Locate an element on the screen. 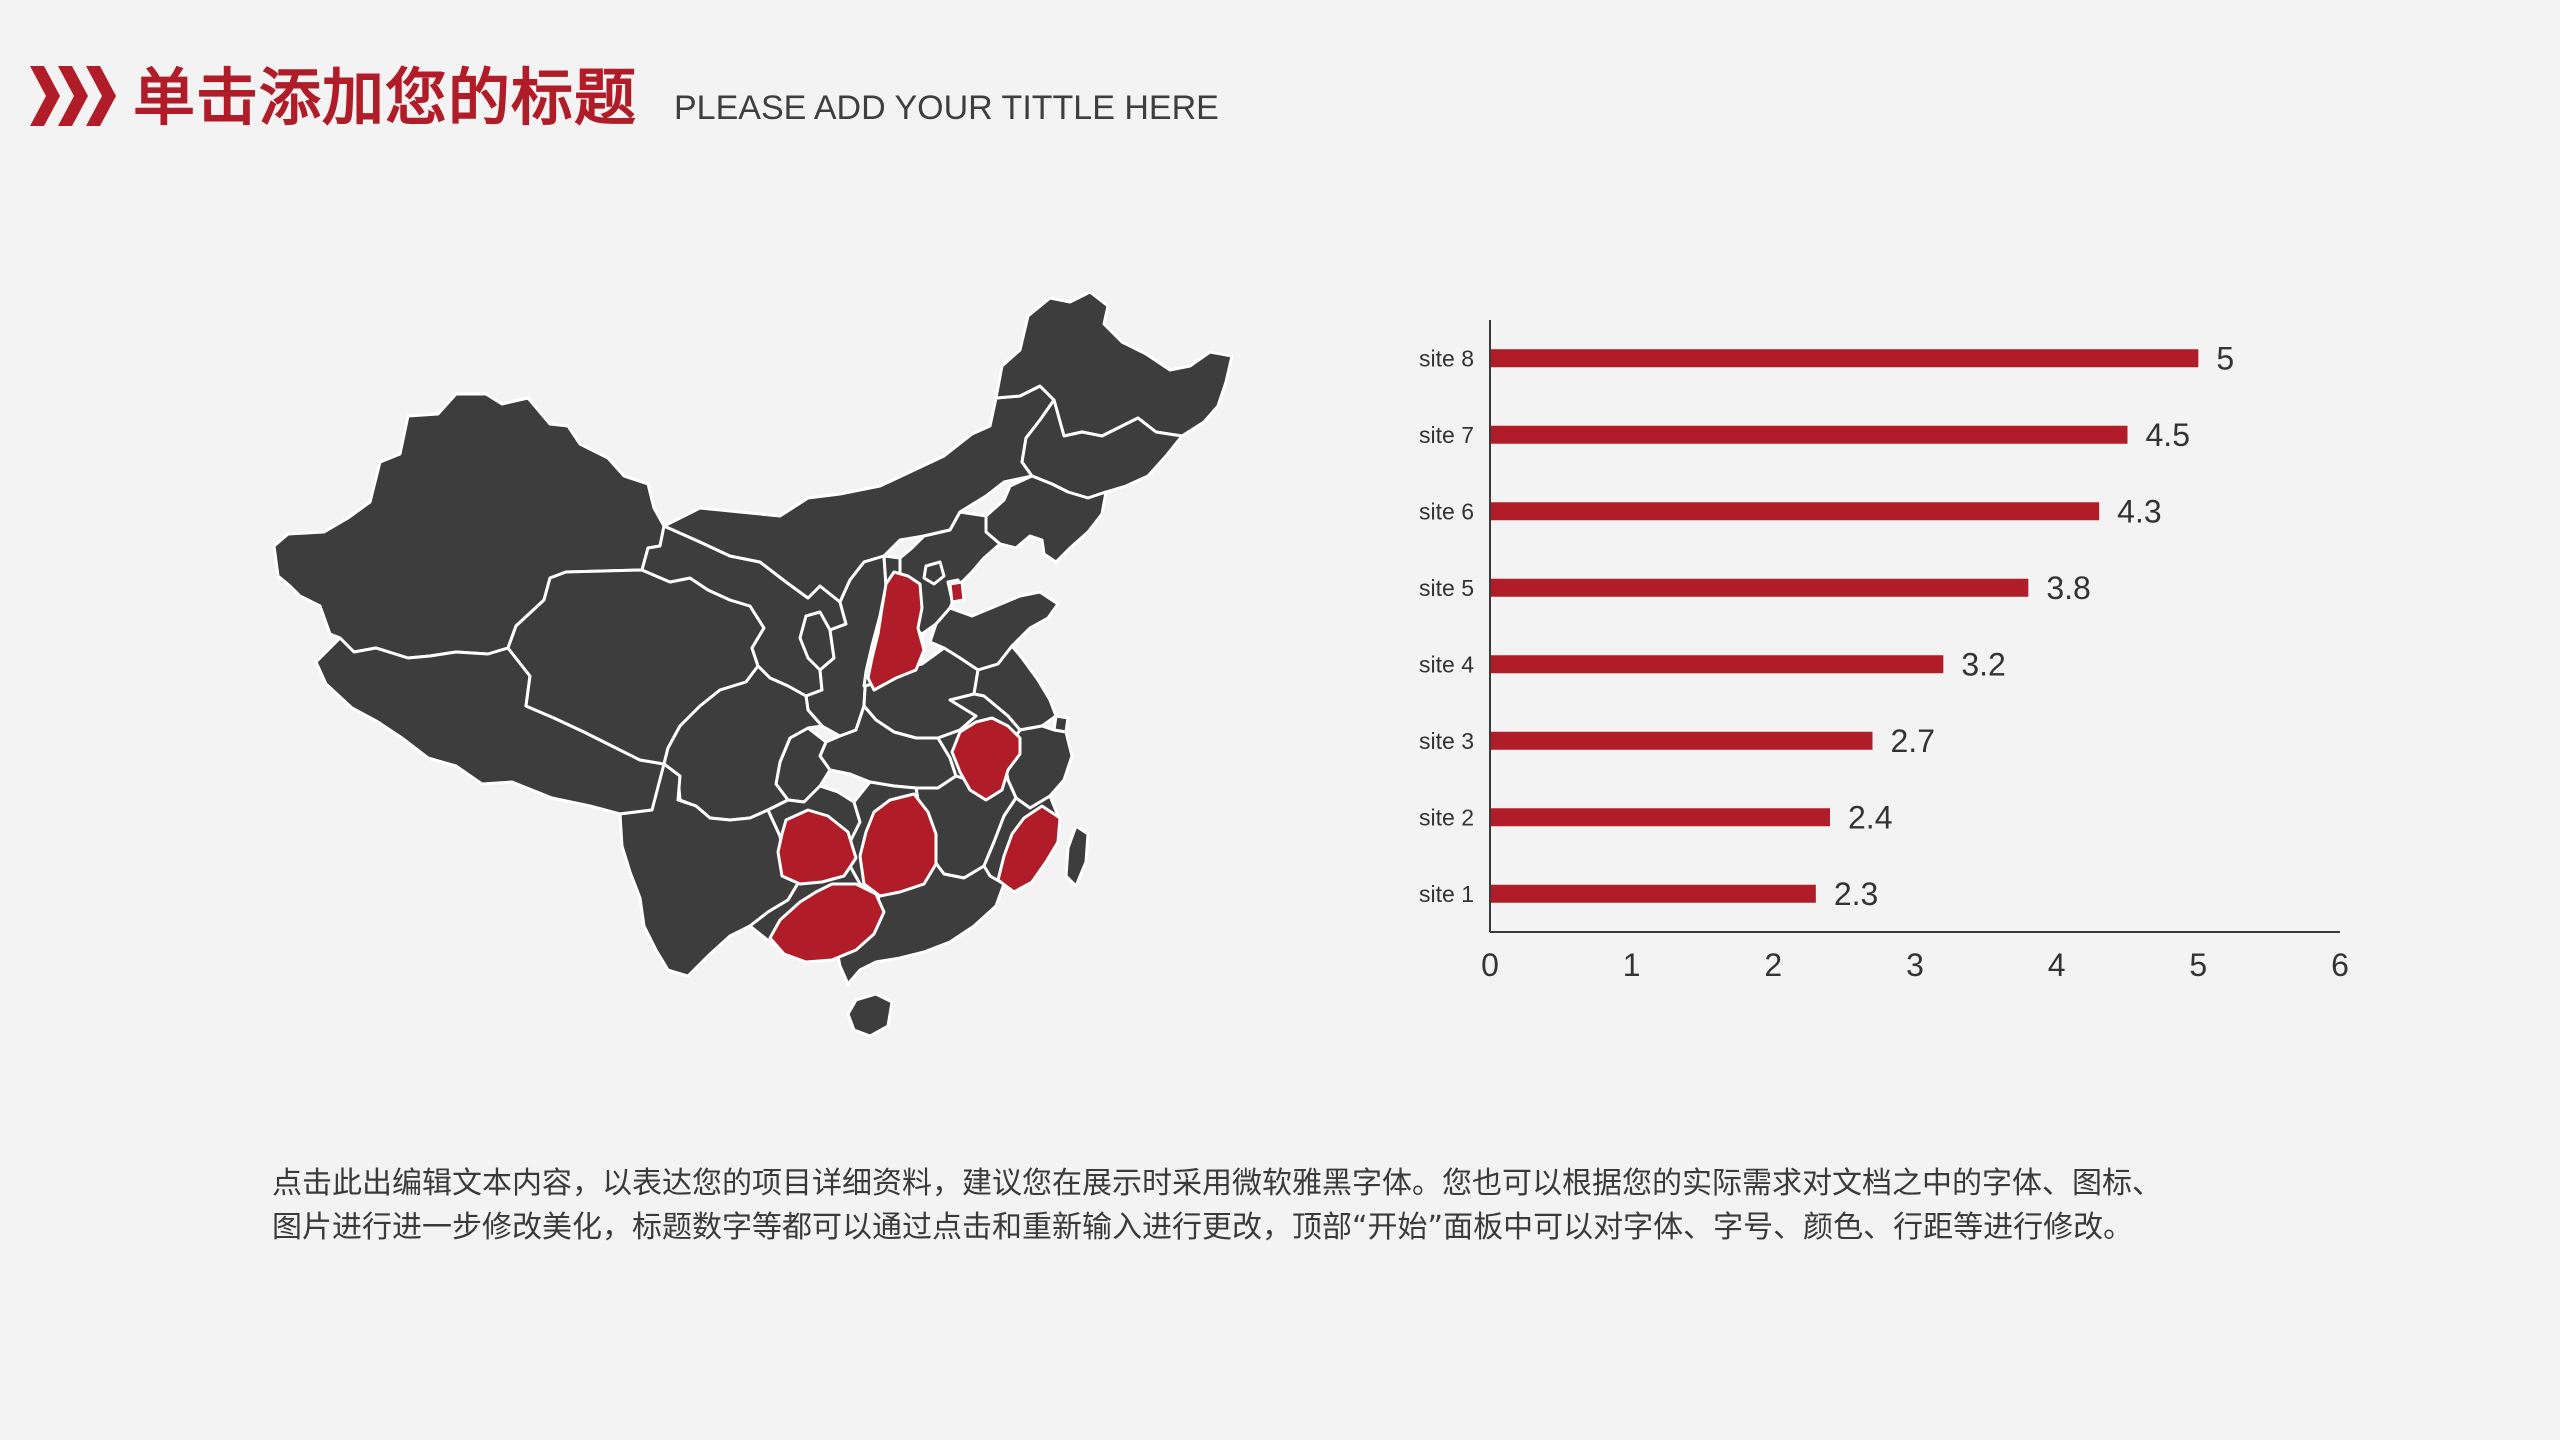  x-tick-label: 5 is located at coordinates (2198, 965).